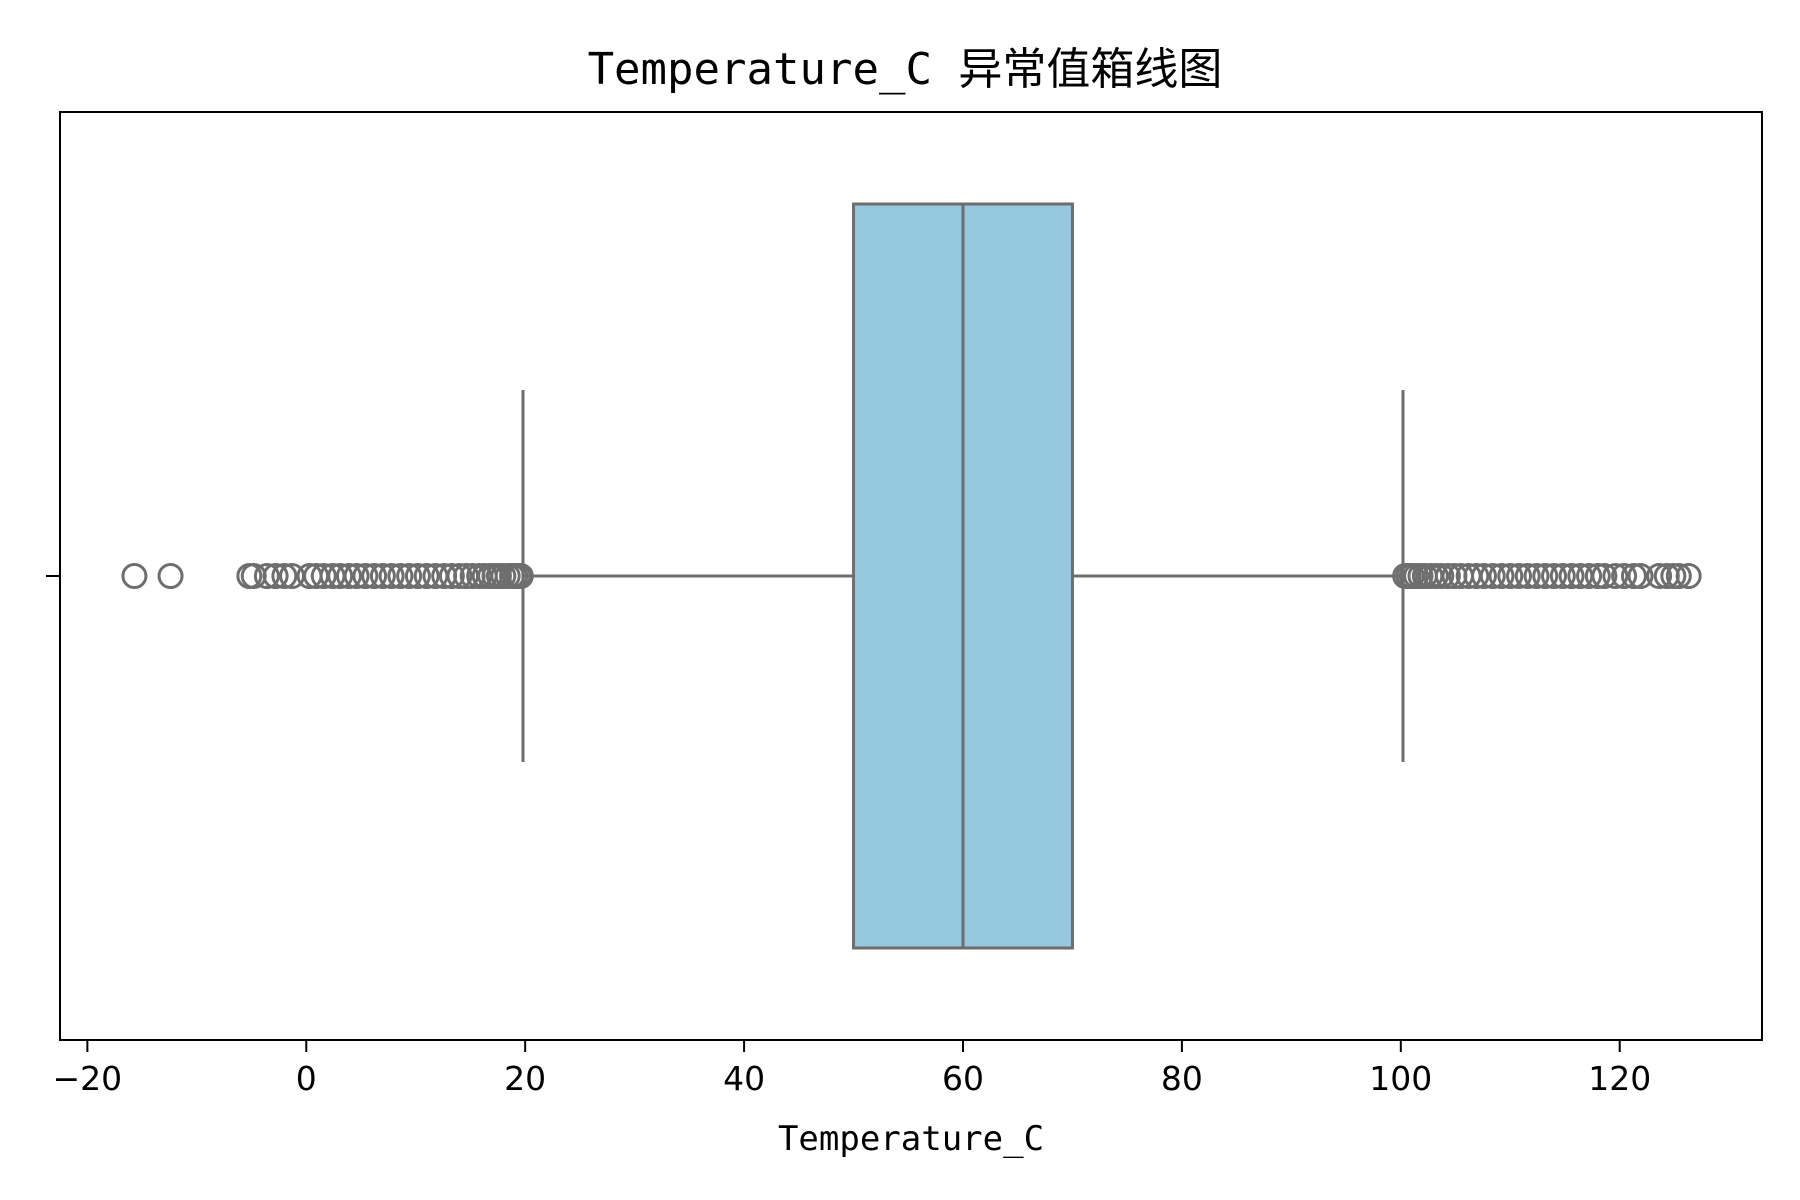 The width and height of the screenshot is (1800, 1200). Describe the element at coordinates (525, 1078) in the screenshot. I see `x-tick-label: 20` at that location.